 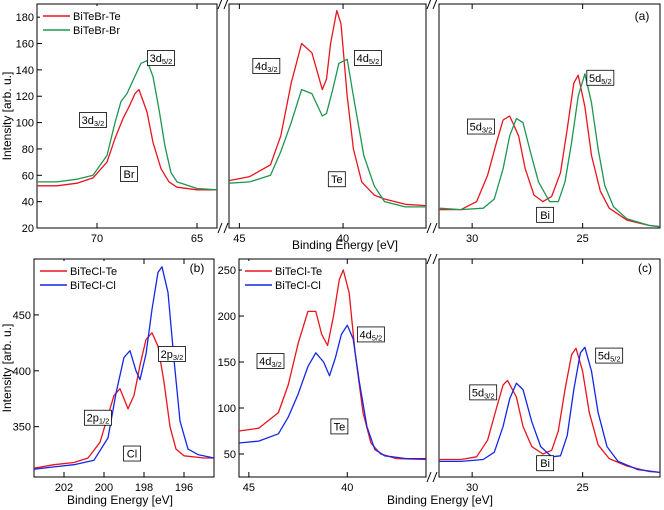 What do you see at coordinates (97, 239) in the screenshot?
I see `x-tick-label: 70` at bounding box center [97, 239].